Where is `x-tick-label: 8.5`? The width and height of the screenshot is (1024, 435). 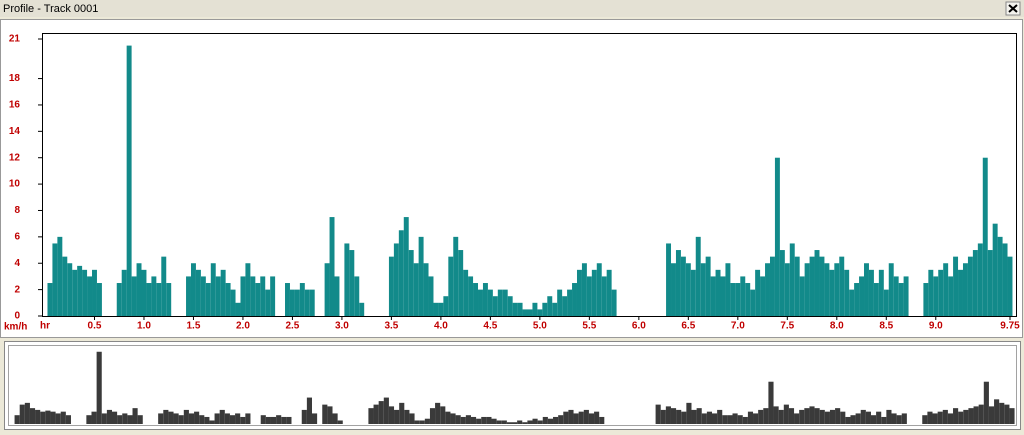
x-tick-label: 8.5 is located at coordinates (886, 326).